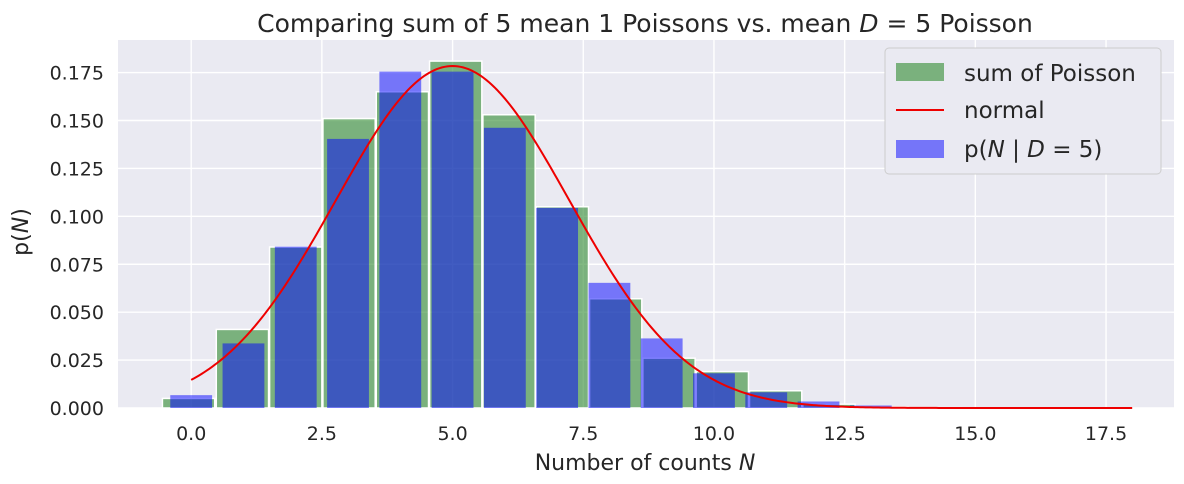  What do you see at coordinates (844, 434) in the screenshot?
I see `x-tick-label: 12.5` at bounding box center [844, 434].